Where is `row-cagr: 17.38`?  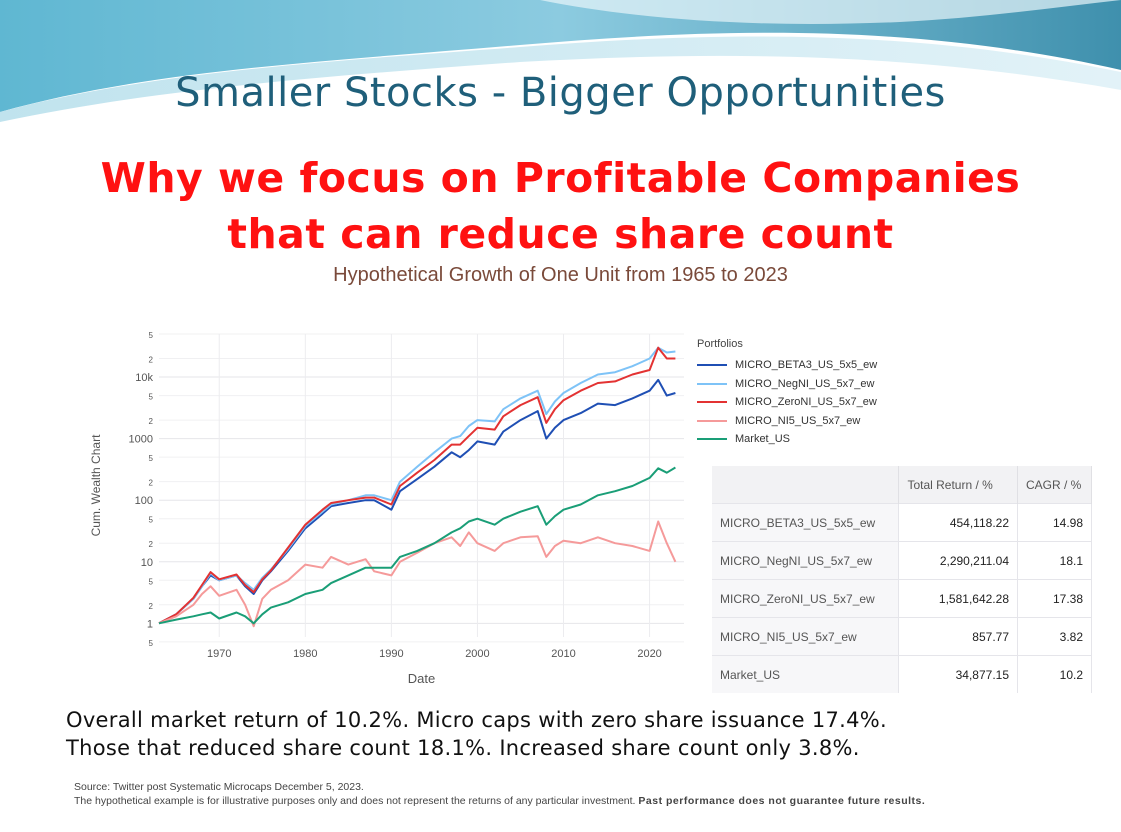
row-cagr: 17.38 is located at coordinates (1054, 598).